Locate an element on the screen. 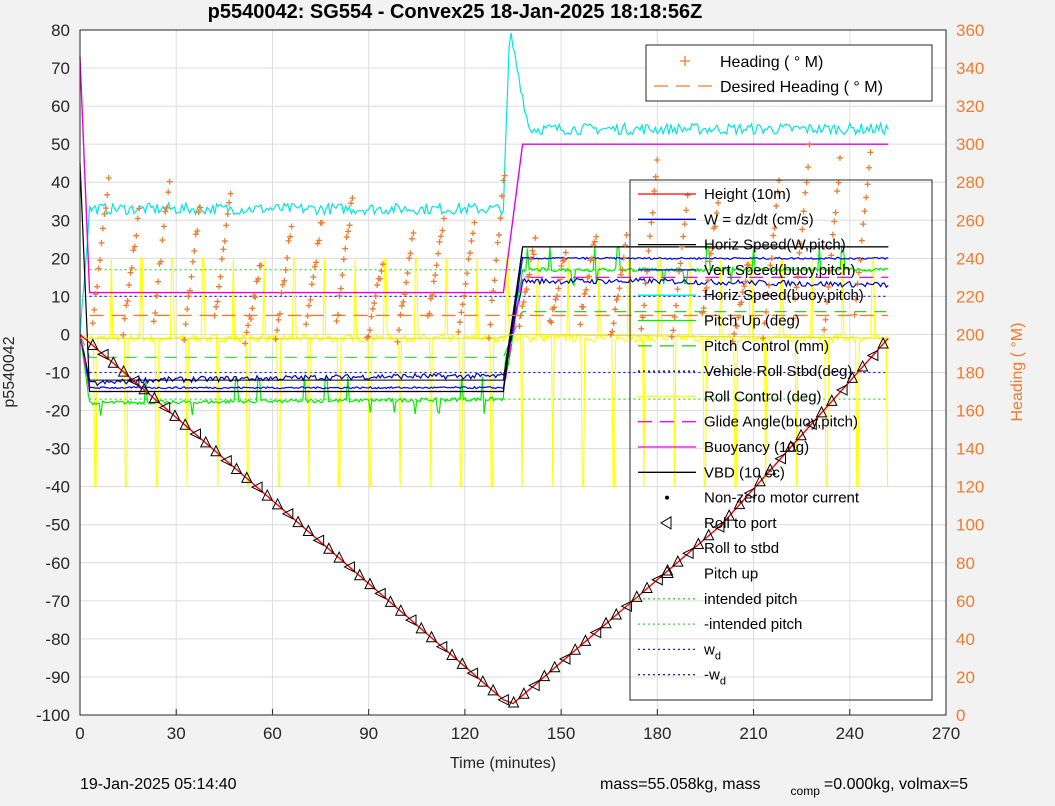  heading-legend-box is located at coordinates (789, 73).